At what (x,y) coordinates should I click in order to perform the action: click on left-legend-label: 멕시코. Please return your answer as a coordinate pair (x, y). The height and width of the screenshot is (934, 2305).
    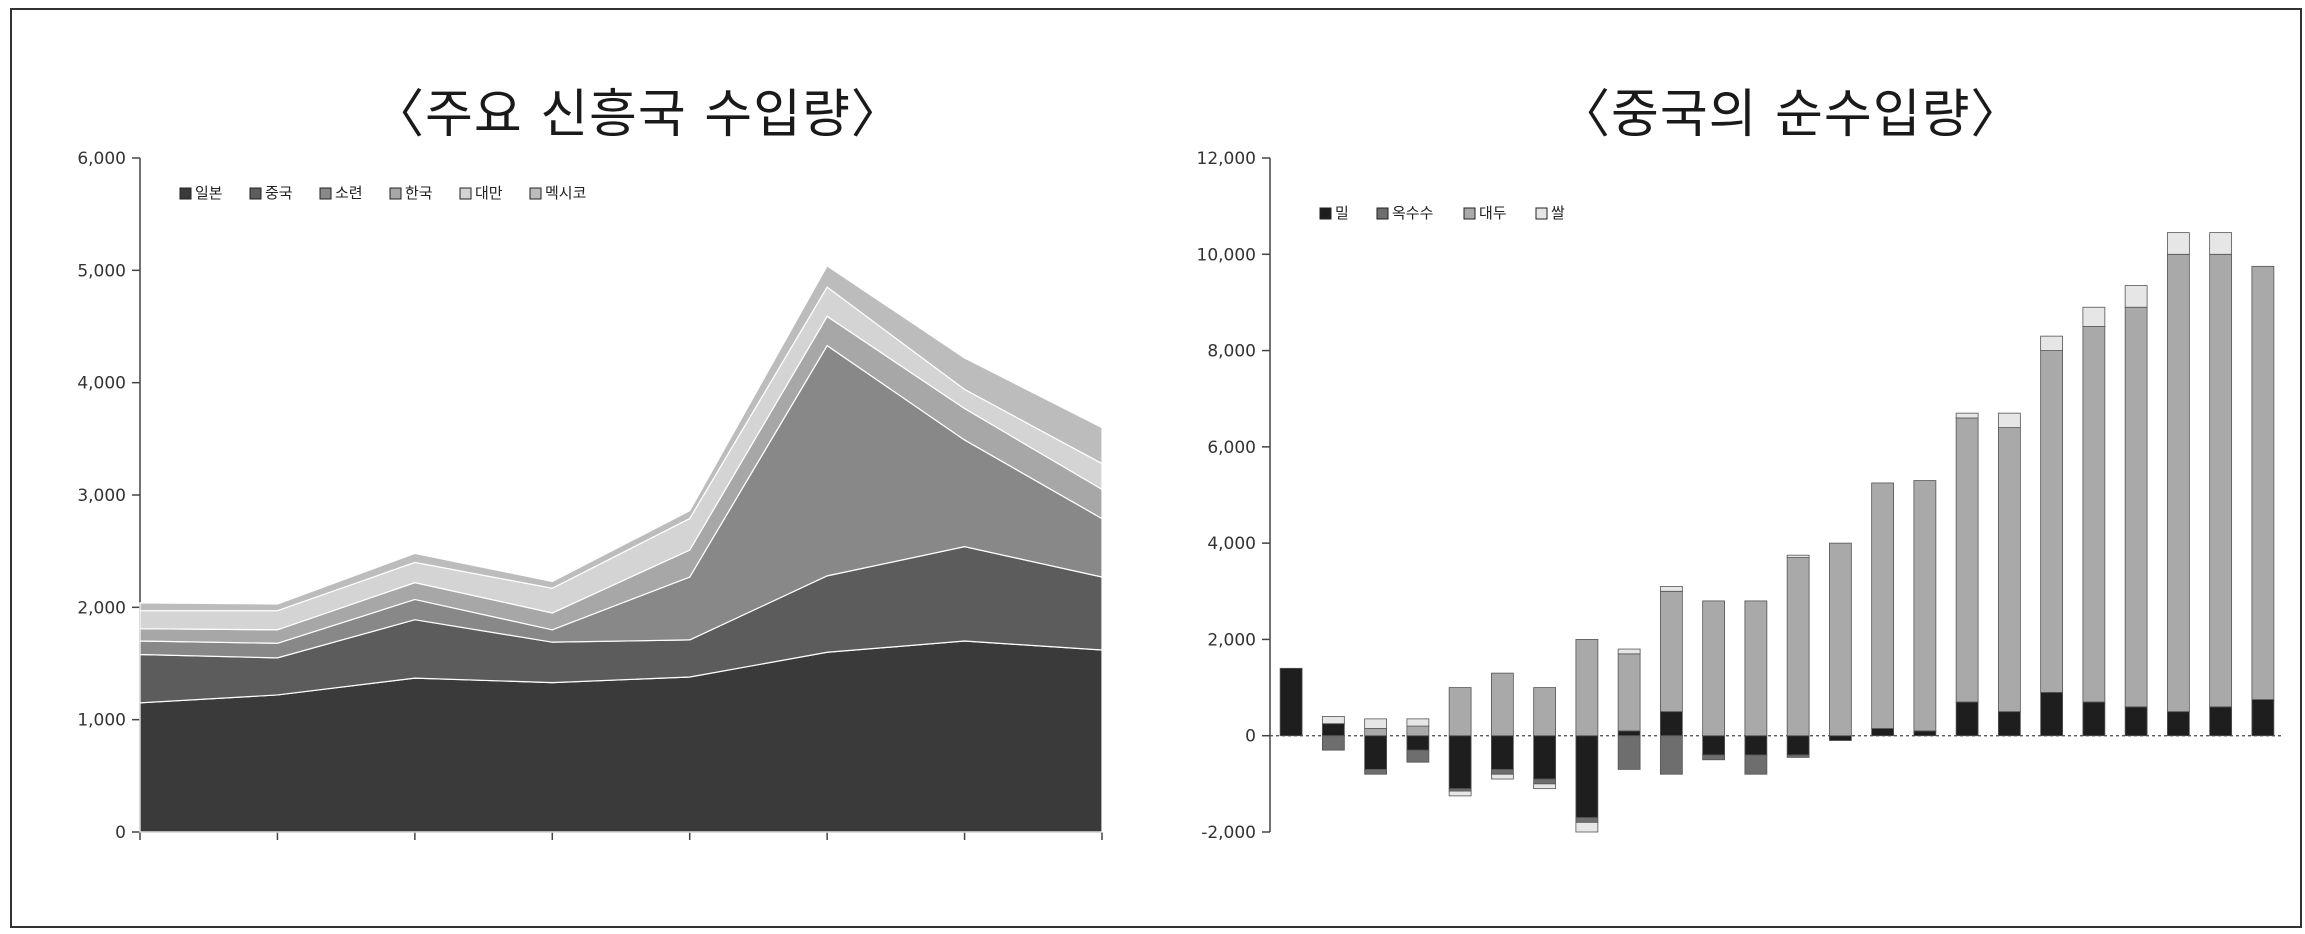
    Looking at the image, I should click on (565, 193).